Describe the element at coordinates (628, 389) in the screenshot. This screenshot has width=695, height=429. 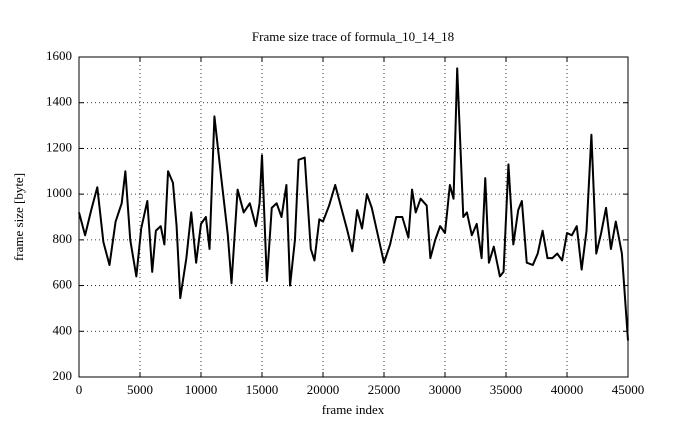
I see `x-tick-label: 45000` at that location.